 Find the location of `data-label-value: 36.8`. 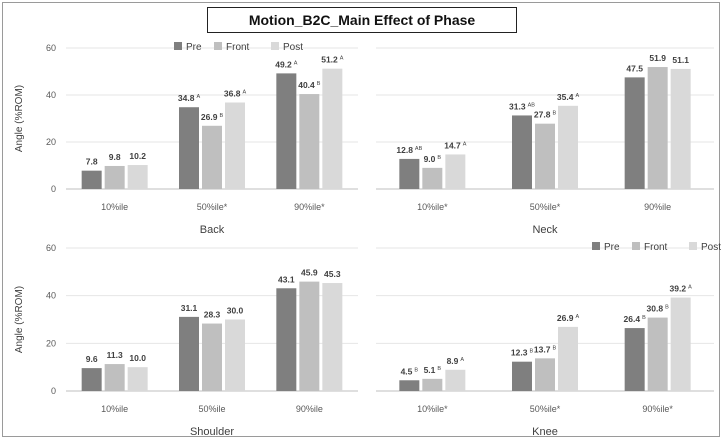

data-label-value: 36.8 is located at coordinates (232, 94).